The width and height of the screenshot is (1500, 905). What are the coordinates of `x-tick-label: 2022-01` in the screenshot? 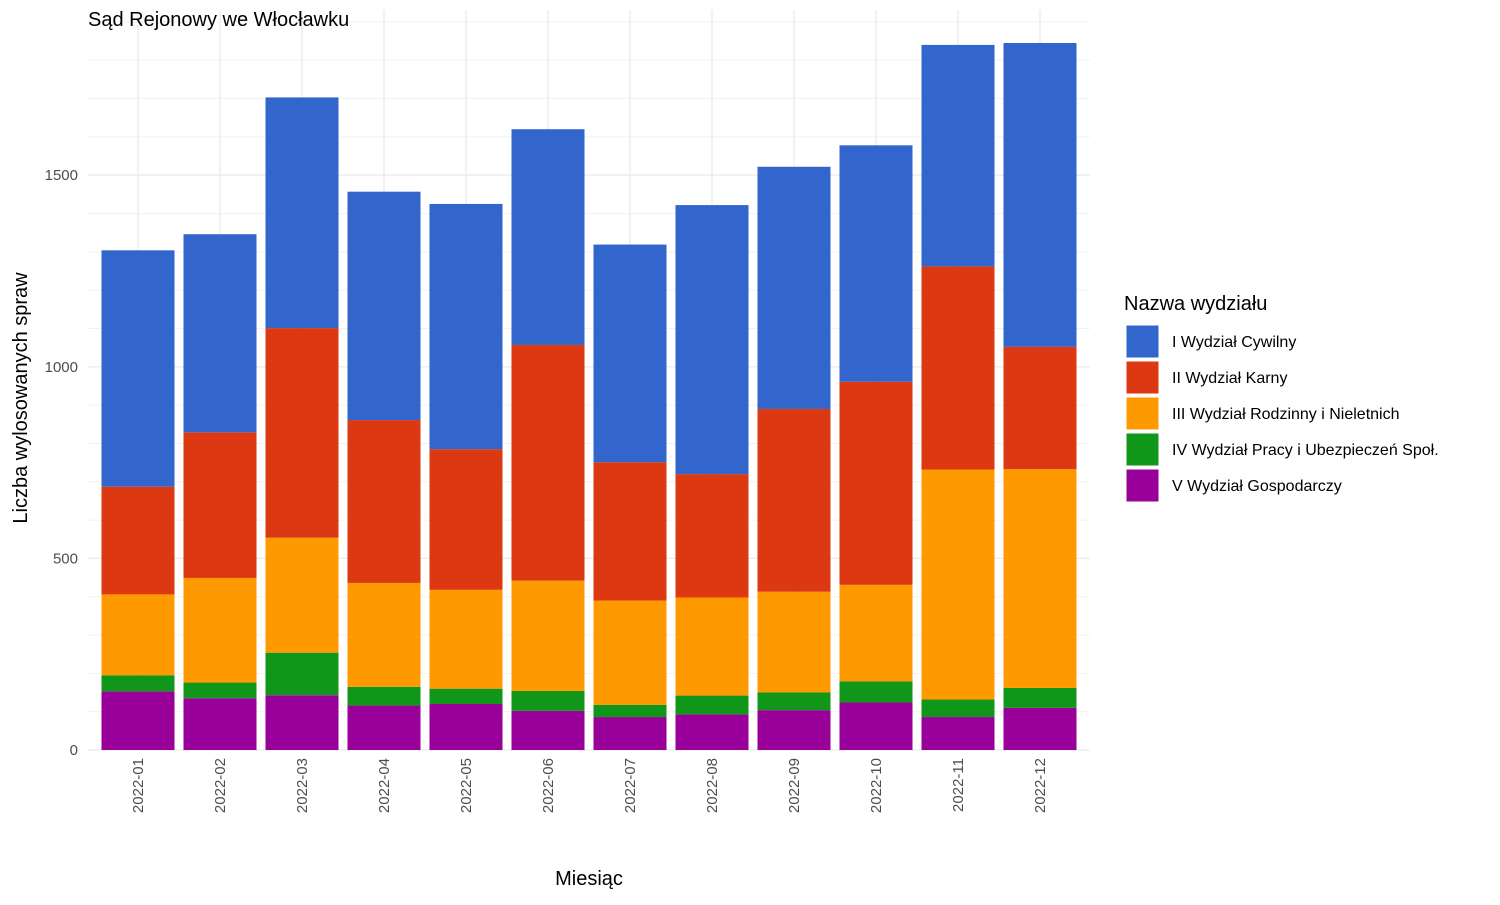 It's located at (138, 785).